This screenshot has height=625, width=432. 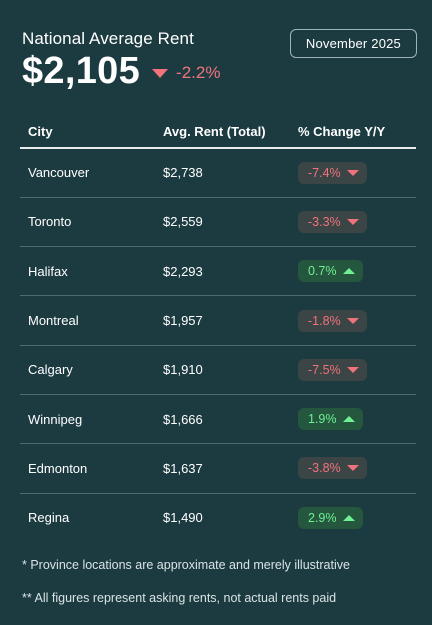 I want to click on cell-avg-rent: $2,559, so click(x=222, y=222).